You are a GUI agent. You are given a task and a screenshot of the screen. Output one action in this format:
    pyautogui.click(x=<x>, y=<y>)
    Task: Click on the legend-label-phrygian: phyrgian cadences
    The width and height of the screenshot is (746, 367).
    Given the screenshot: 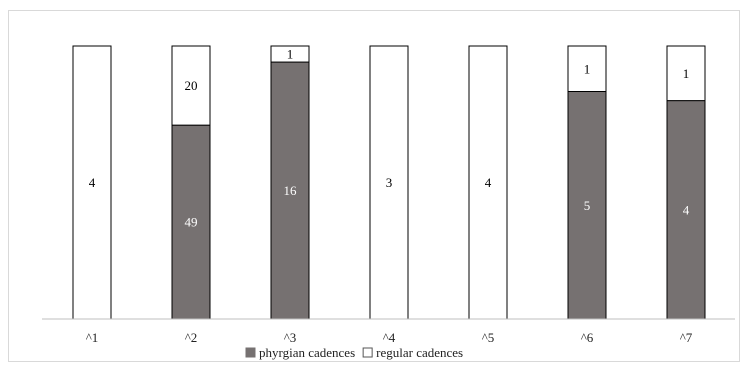 What is the action you would take?
    pyautogui.click(x=307, y=352)
    